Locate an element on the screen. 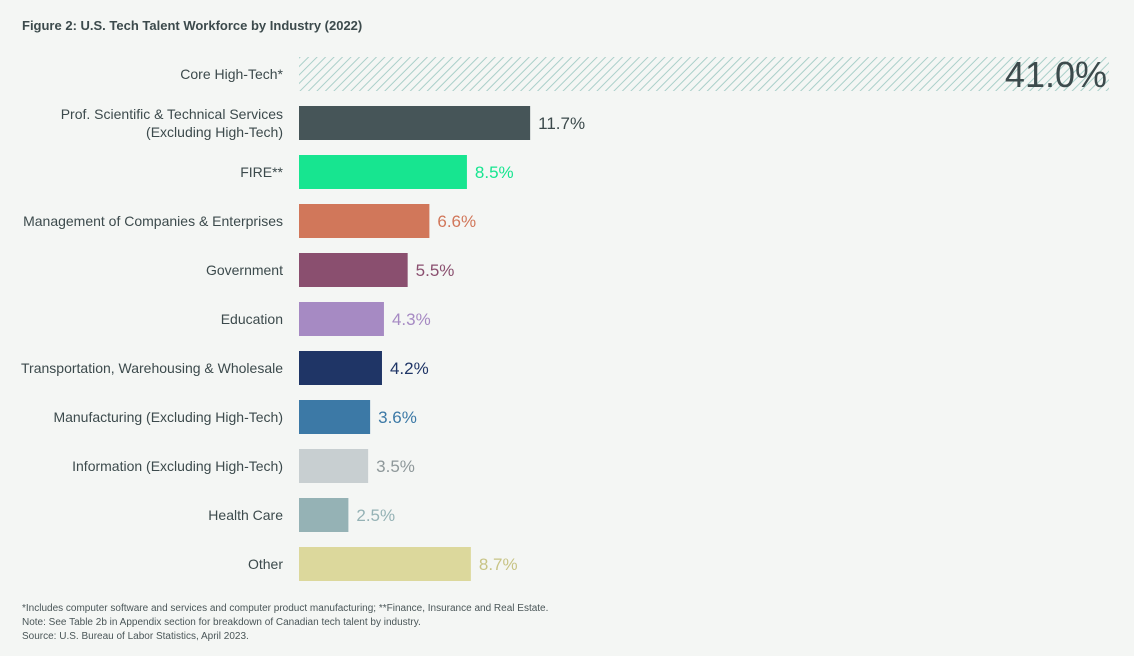 This screenshot has width=1134, height=656. value-label: 5.5% is located at coordinates (435, 270).